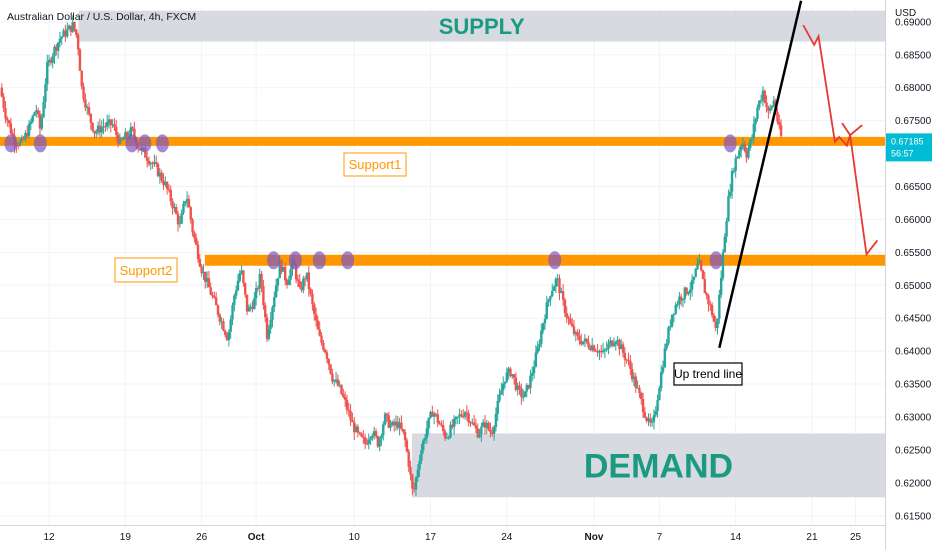 This screenshot has height=550, width=932. Describe the element at coordinates (913, 450) in the screenshot. I see `price-tick-label: 0.62500` at that location.